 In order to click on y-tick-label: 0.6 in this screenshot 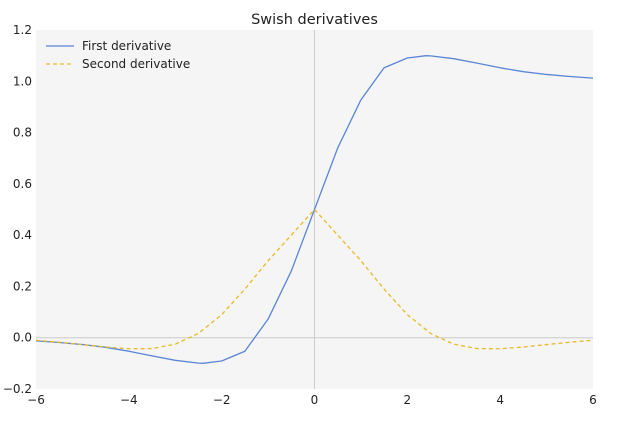, I will do `click(22, 184)`.